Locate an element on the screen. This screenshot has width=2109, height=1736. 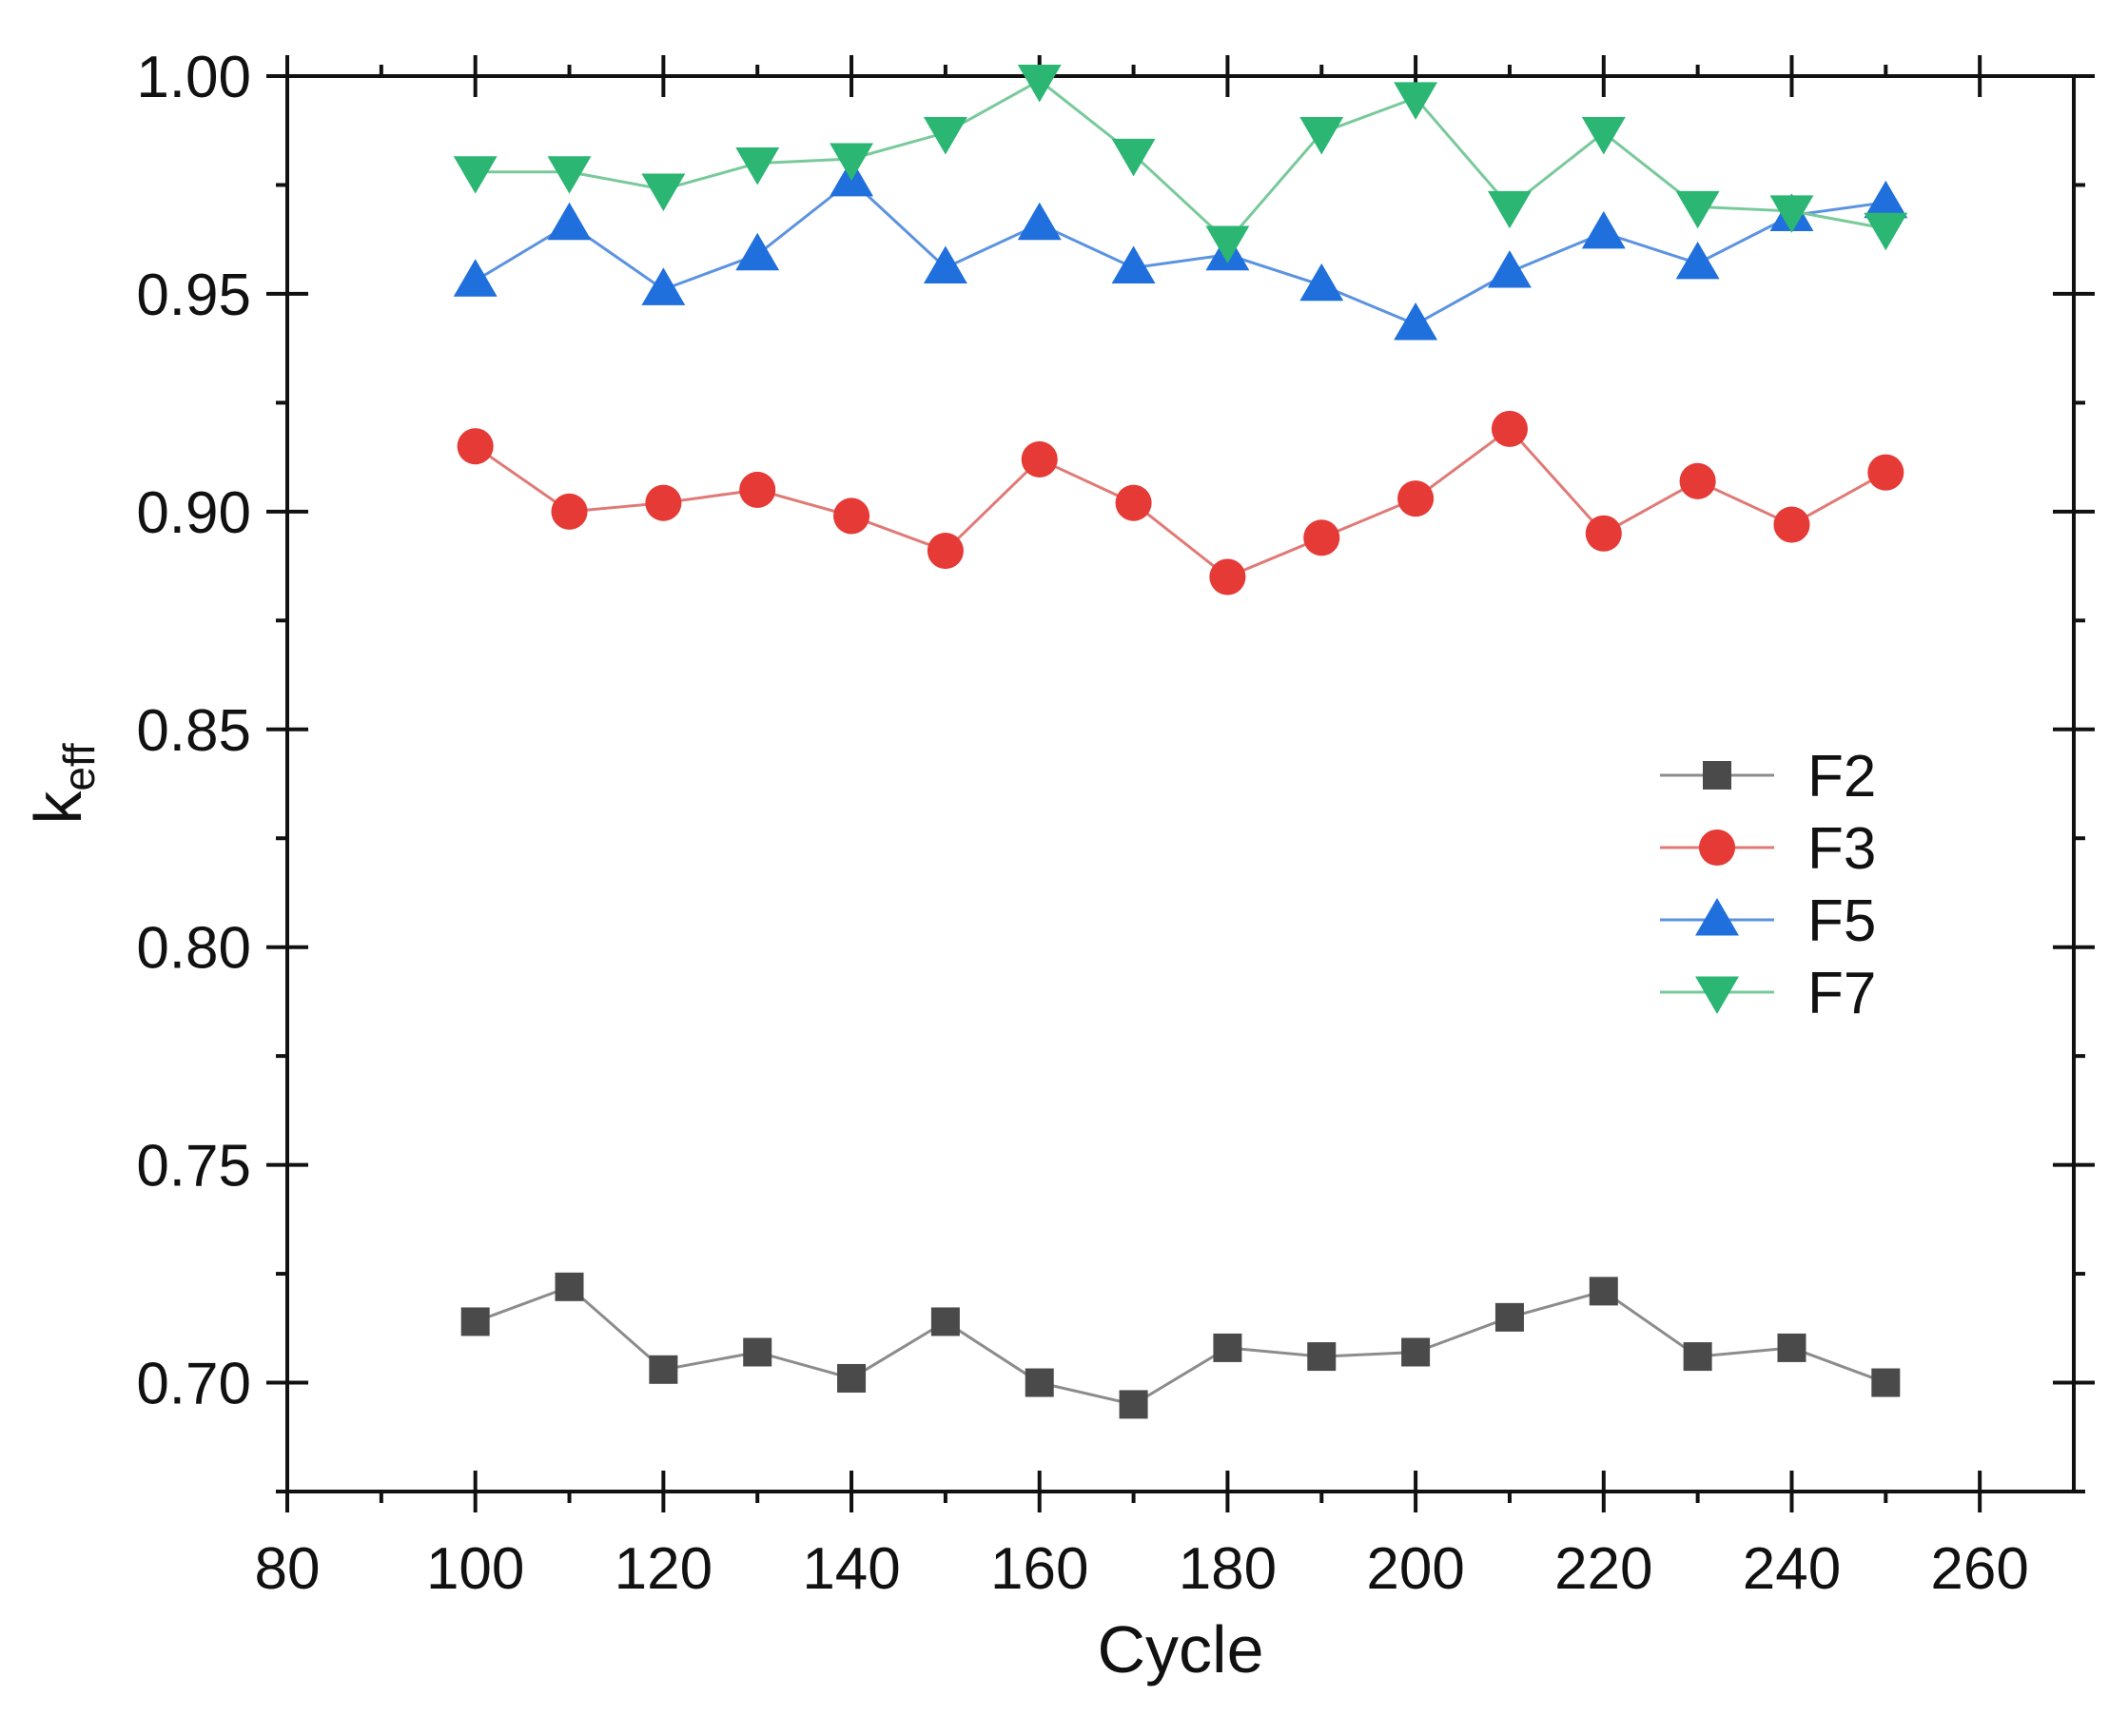
x-tick-label: 240 is located at coordinates (1792, 1569).